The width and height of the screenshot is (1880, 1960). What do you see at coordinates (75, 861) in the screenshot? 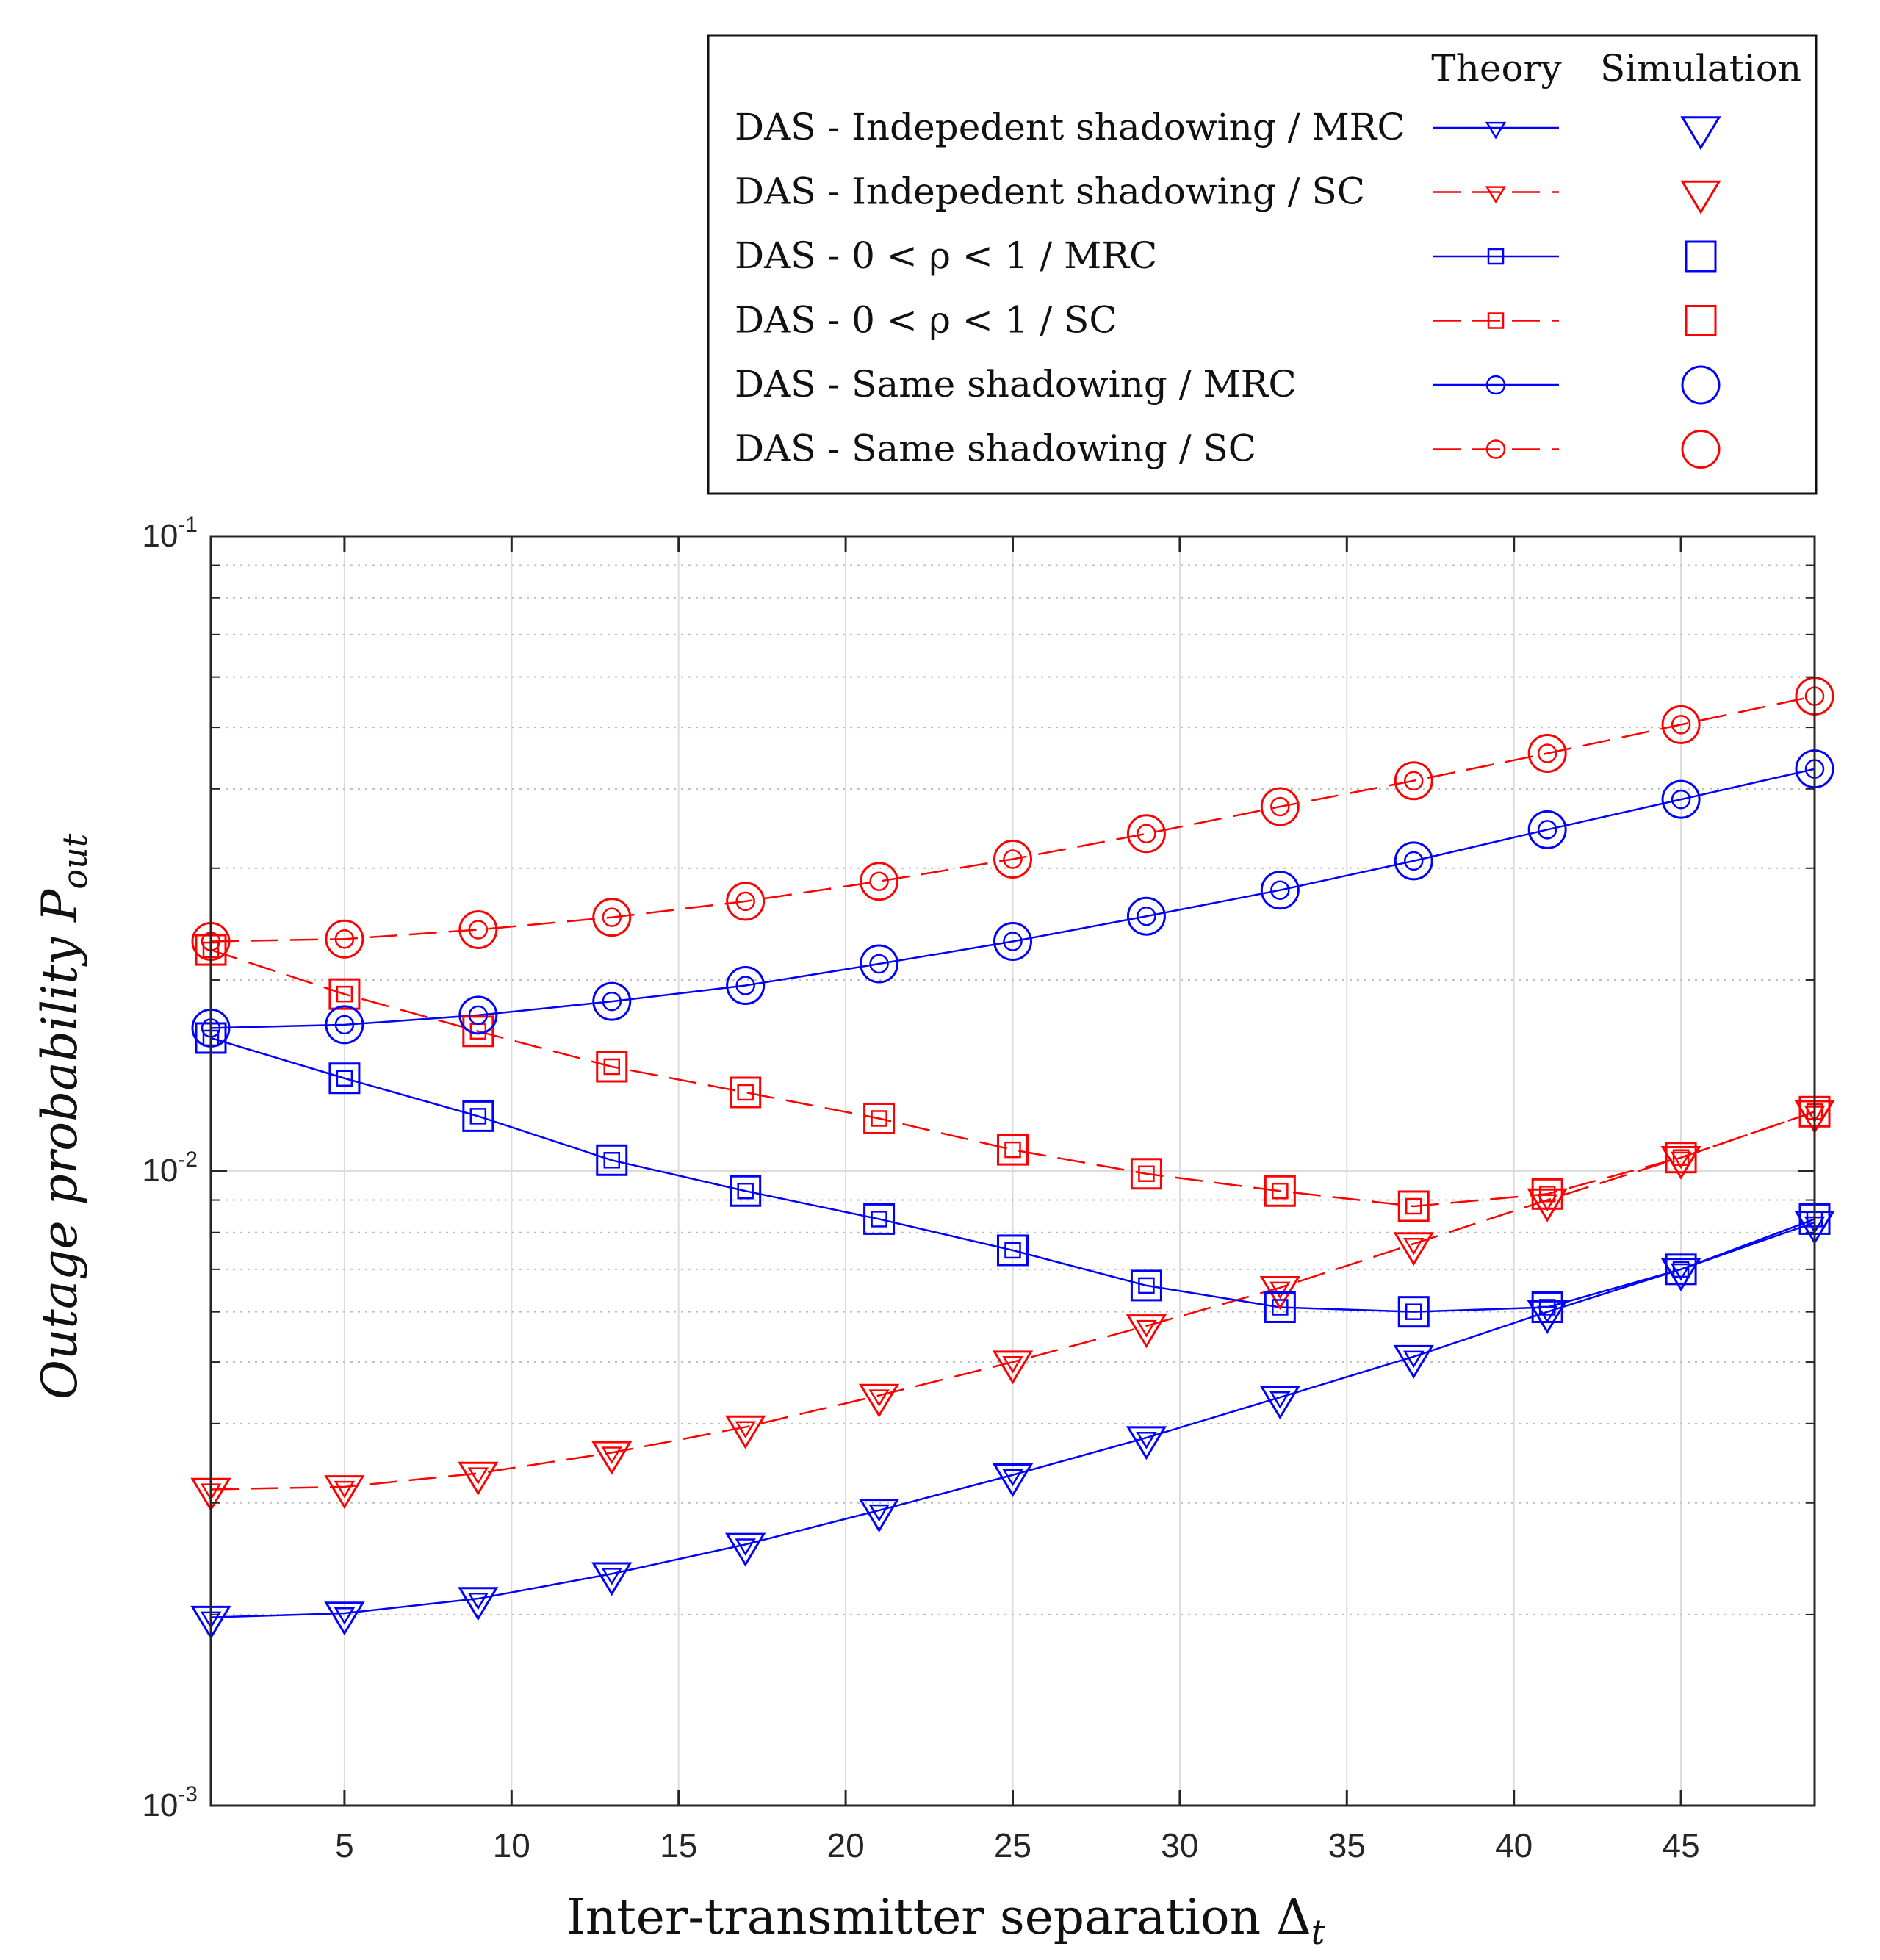
I see `y-axis-label-subscript: out` at bounding box center [75, 861].